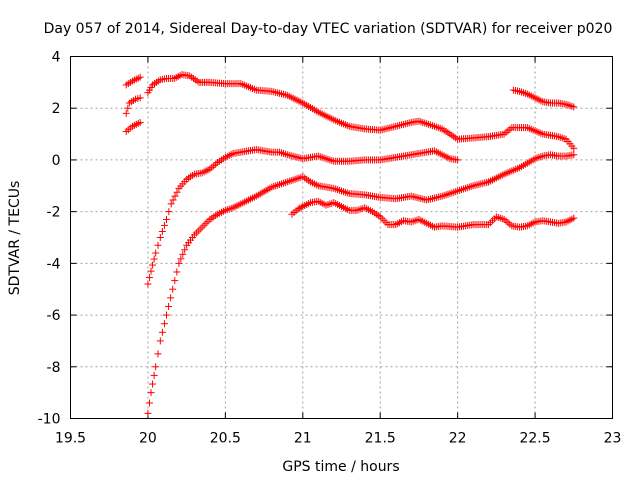 Image resolution: width=640 pixels, height=480 pixels. I want to click on x-tick-label: 22.5, so click(534, 439).